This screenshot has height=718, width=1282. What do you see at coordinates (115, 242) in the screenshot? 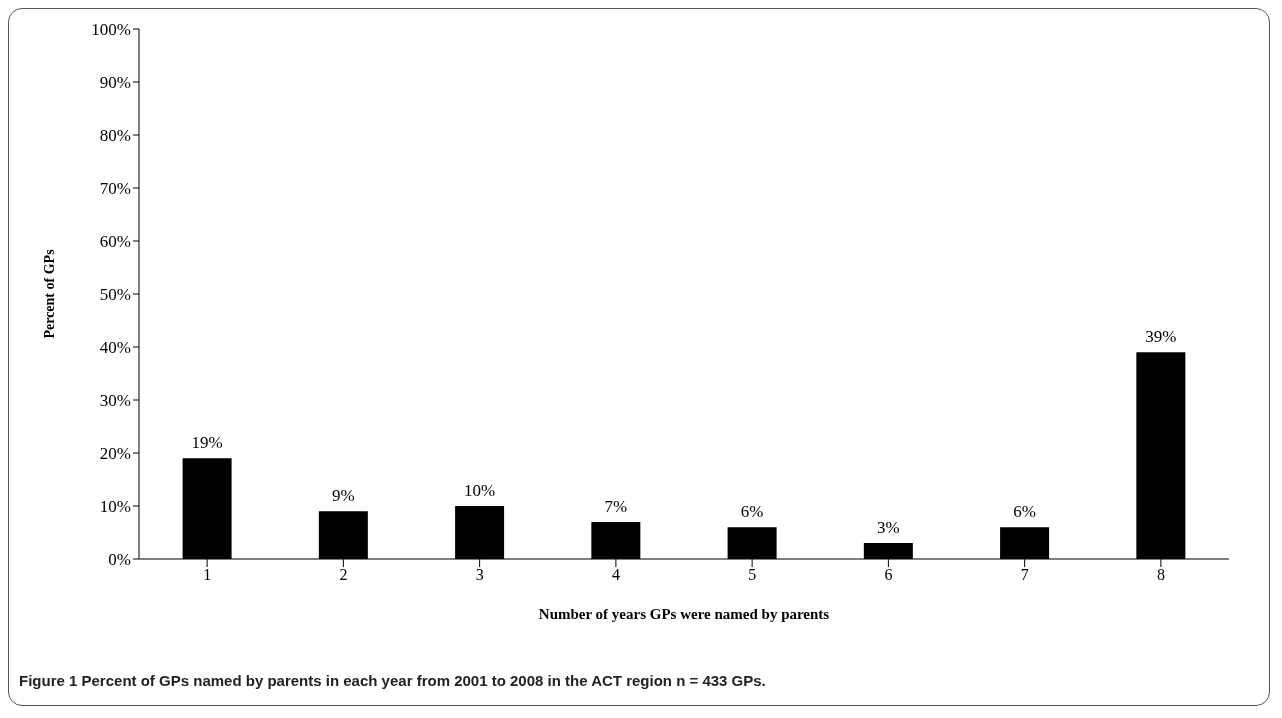
I see `y-tick-label: 60%` at bounding box center [115, 242].